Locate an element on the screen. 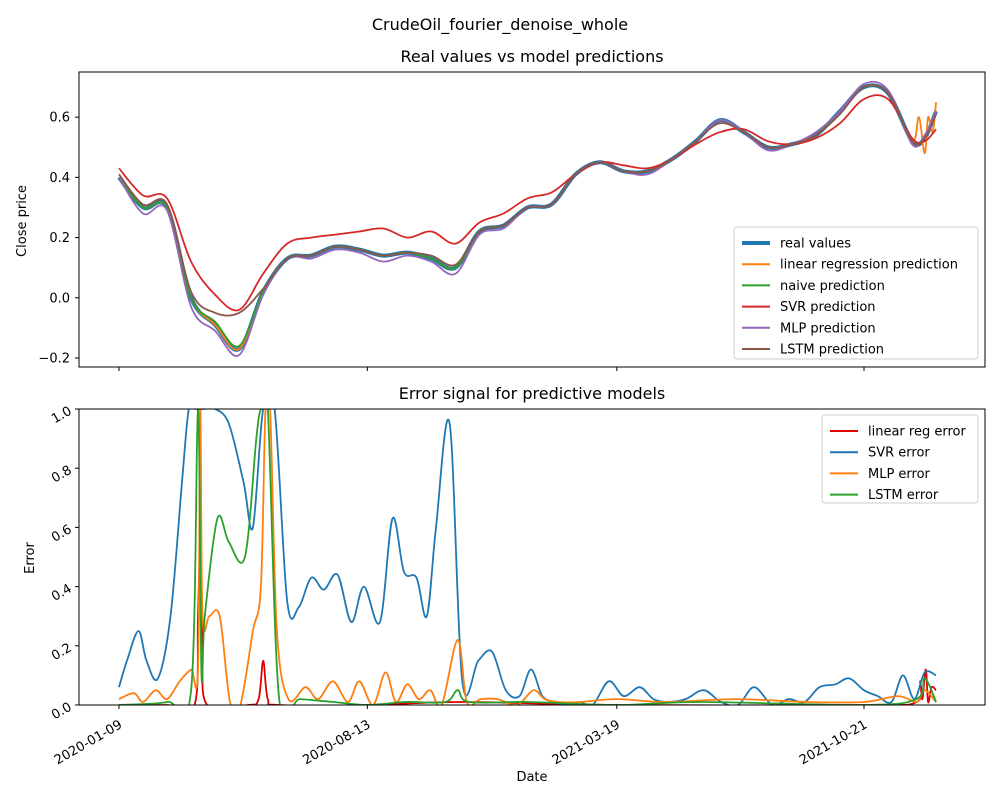 Image resolution: width=1000 pixels, height=800 pixels. top-ytick-label: 0.0 is located at coordinates (59, 298).